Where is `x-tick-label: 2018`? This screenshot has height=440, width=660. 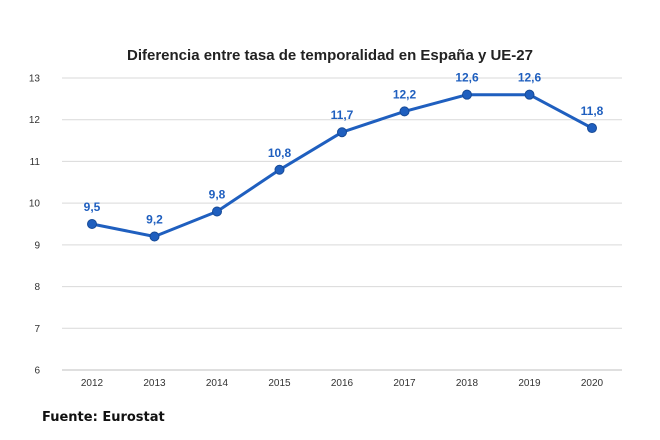 x-tick-label: 2018 is located at coordinates (467, 383).